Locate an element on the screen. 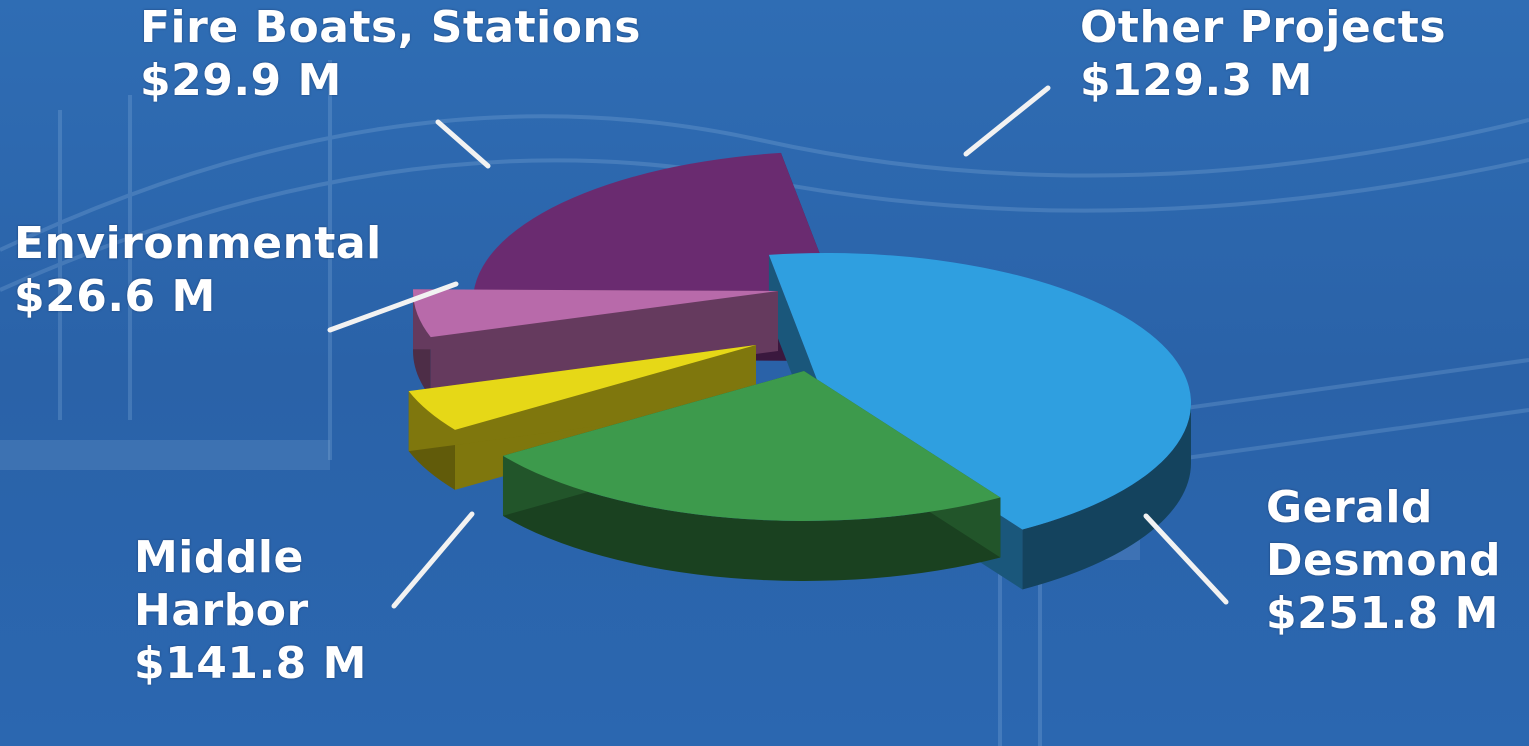 This screenshot has width=1529, height=746. gerald-desmond-name-line1: Gerald is located at coordinates (1349, 507).